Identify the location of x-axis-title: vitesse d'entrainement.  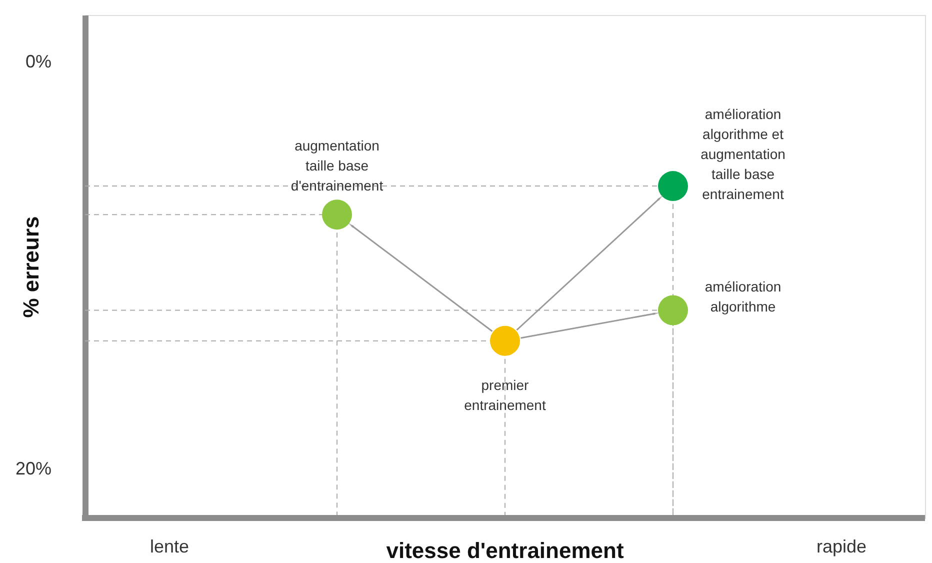
(505, 550).